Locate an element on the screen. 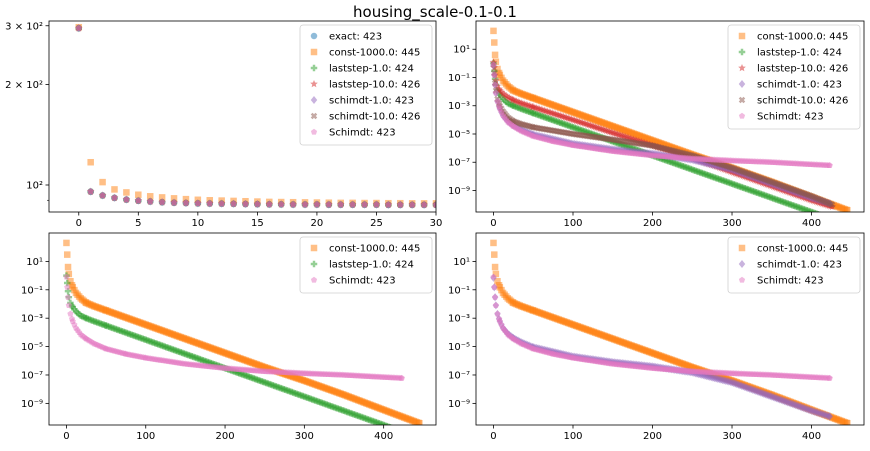 The width and height of the screenshot is (870, 451). y-tick-label: 10¹ is located at coordinates (461, 50).